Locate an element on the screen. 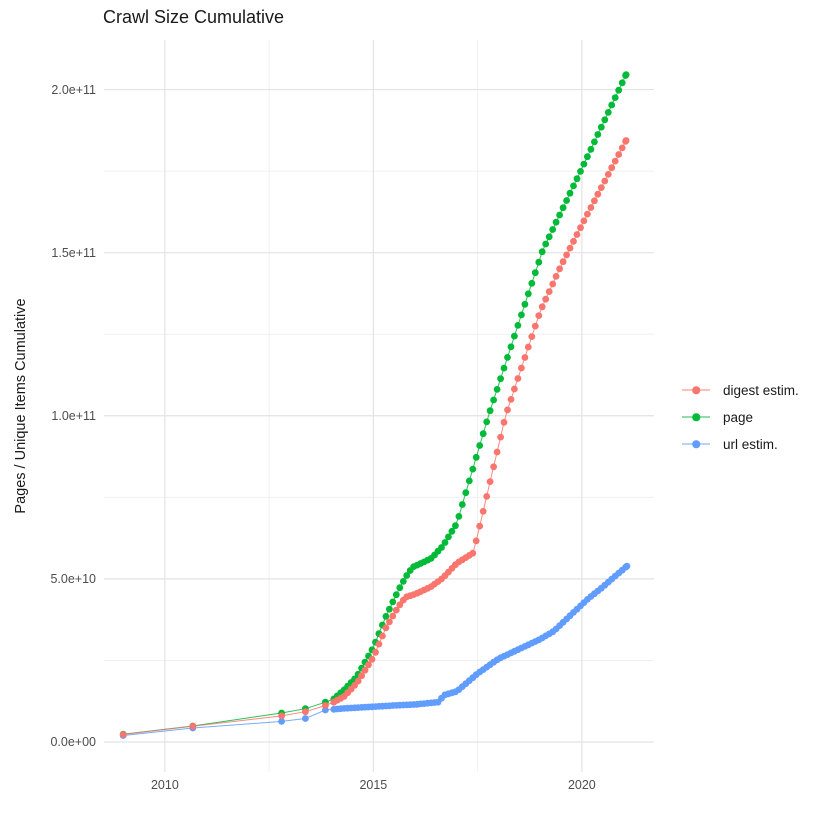 The width and height of the screenshot is (826, 827). legend-item: digest estim. is located at coordinates (740, 390).